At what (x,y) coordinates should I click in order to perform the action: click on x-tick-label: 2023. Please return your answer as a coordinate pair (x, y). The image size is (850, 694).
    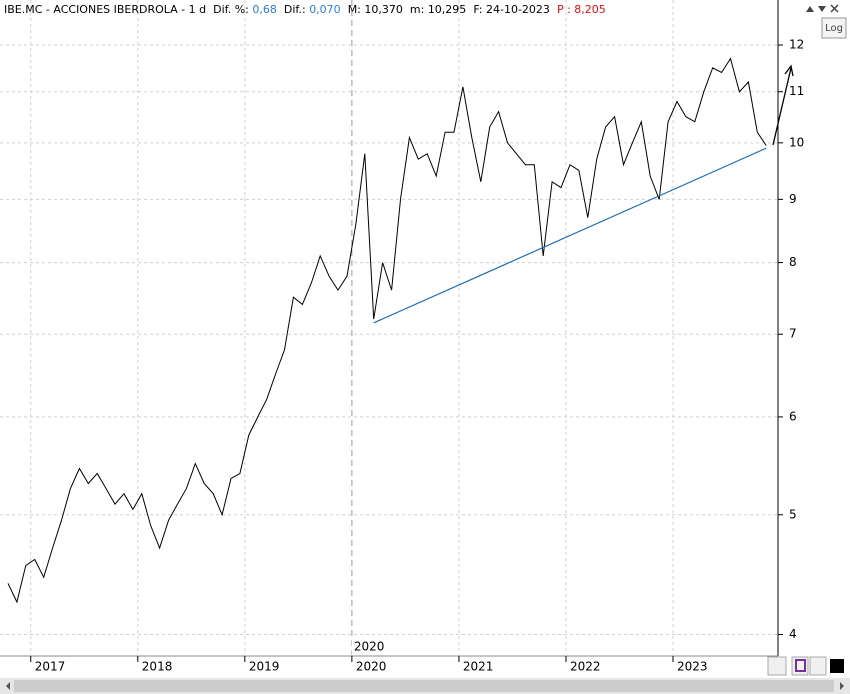
    Looking at the image, I should click on (692, 667).